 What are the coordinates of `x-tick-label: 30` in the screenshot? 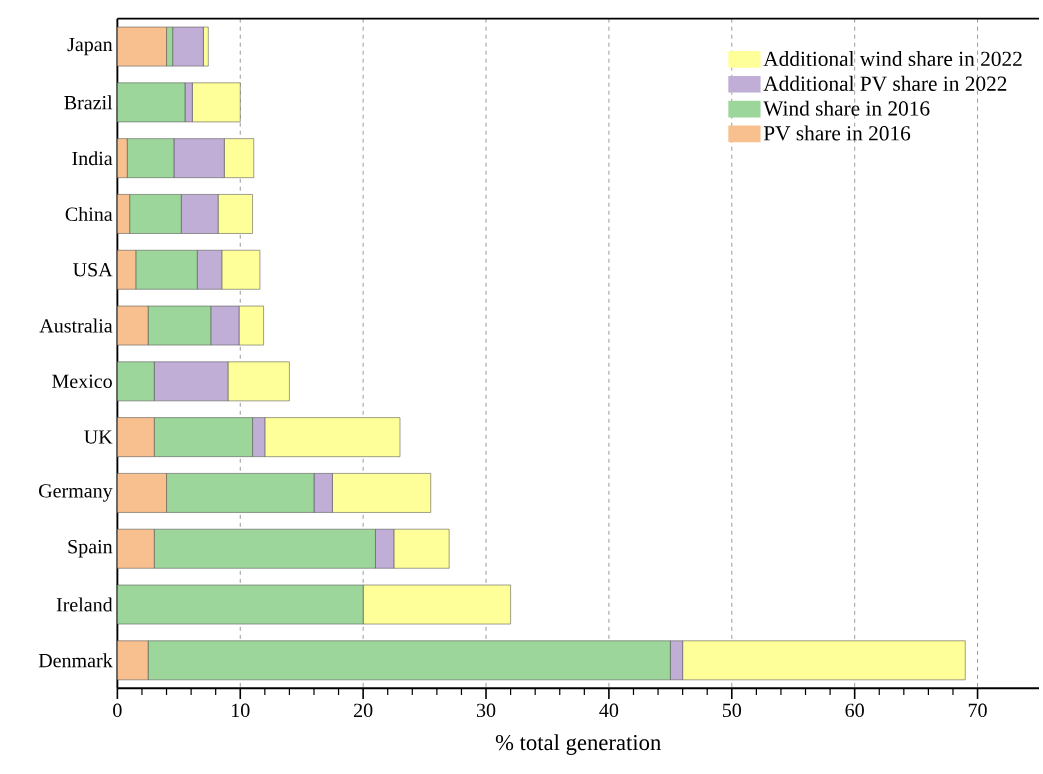 It's located at (486, 710).